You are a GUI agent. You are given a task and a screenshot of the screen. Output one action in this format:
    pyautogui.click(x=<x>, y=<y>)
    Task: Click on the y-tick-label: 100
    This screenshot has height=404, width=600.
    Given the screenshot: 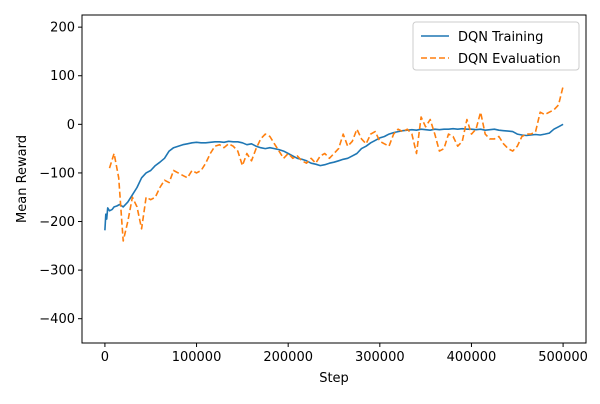 What is the action you would take?
    pyautogui.click(x=62, y=76)
    